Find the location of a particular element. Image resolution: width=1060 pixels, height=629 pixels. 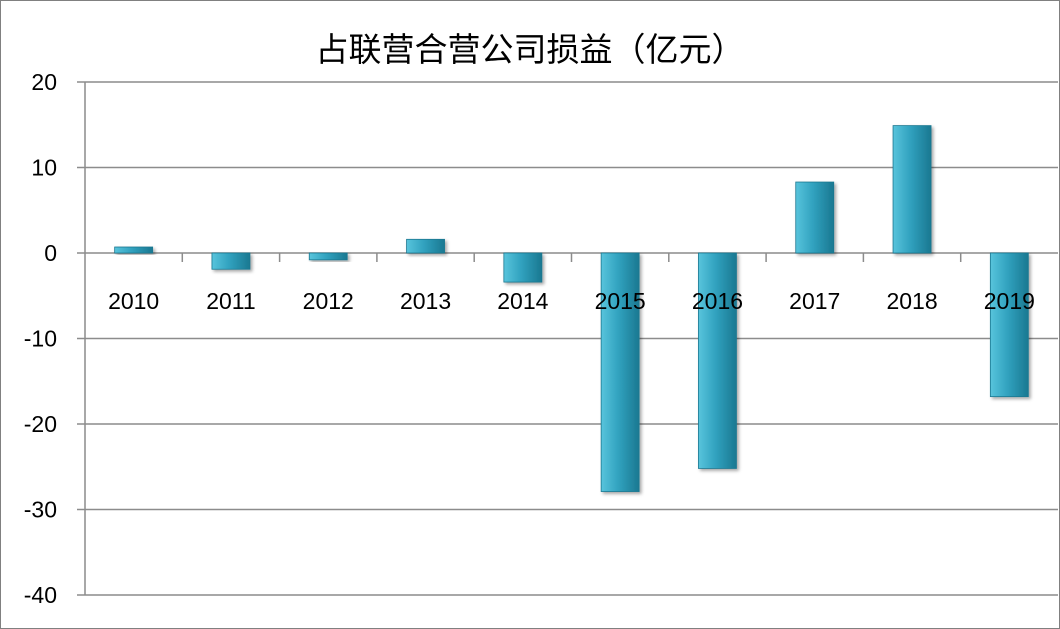

y-tick-label: -30 is located at coordinates (40, 510).